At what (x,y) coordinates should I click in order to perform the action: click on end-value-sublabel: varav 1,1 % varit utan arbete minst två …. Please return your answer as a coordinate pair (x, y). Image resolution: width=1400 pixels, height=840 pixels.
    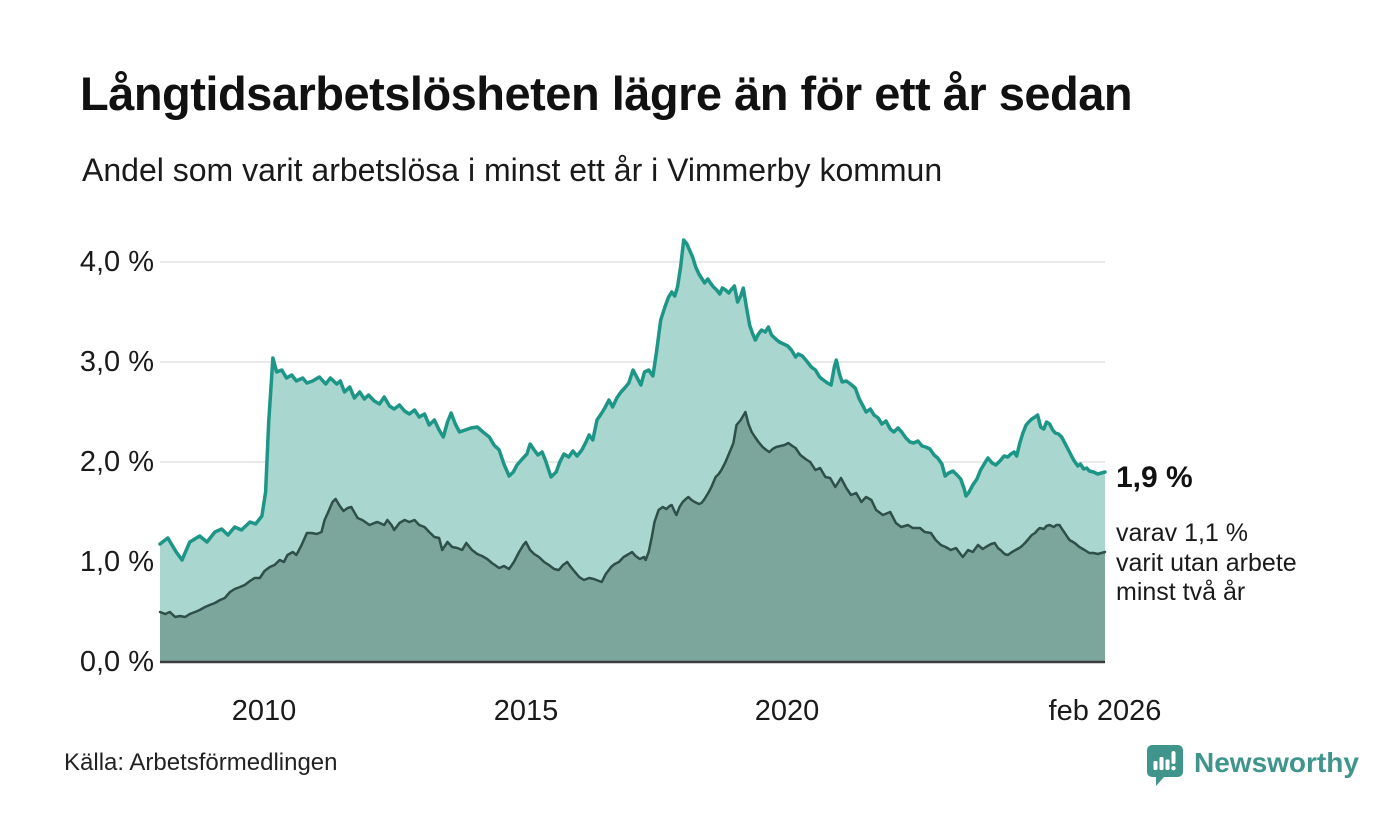
    Looking at the image, I should click on (1206, 563).